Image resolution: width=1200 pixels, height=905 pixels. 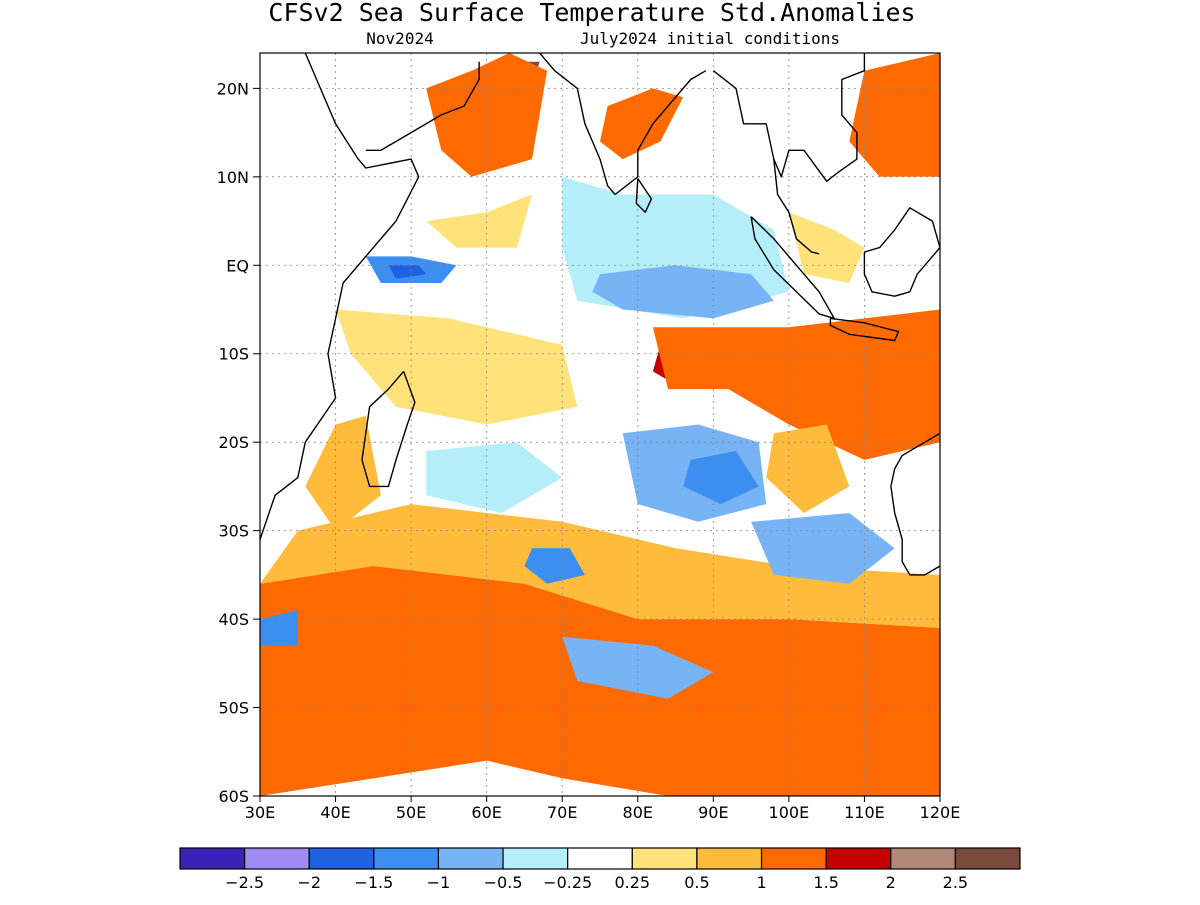 I want to click on colorbar-label: −0.5, so click(x=503, y=882).